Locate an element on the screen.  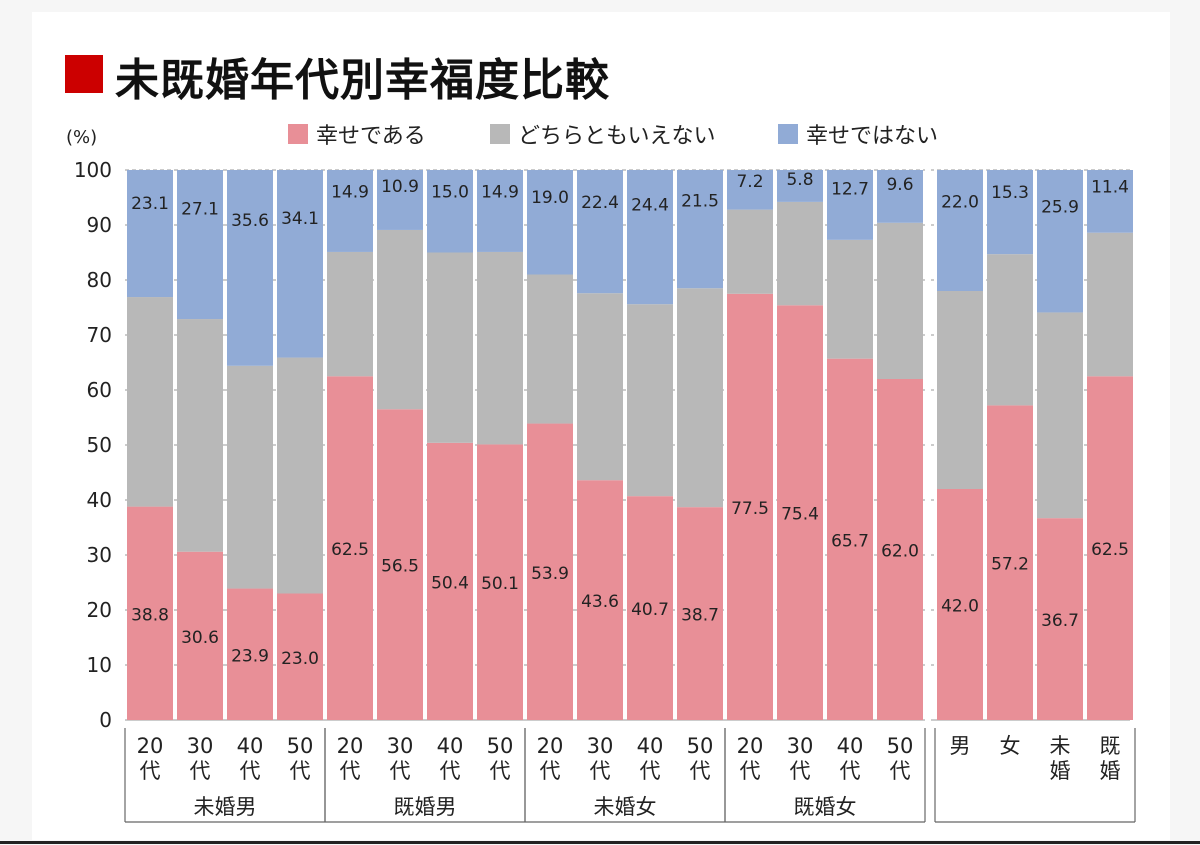
legend-label-neutral: どちらともいえない is located at coordinates (617, 136).